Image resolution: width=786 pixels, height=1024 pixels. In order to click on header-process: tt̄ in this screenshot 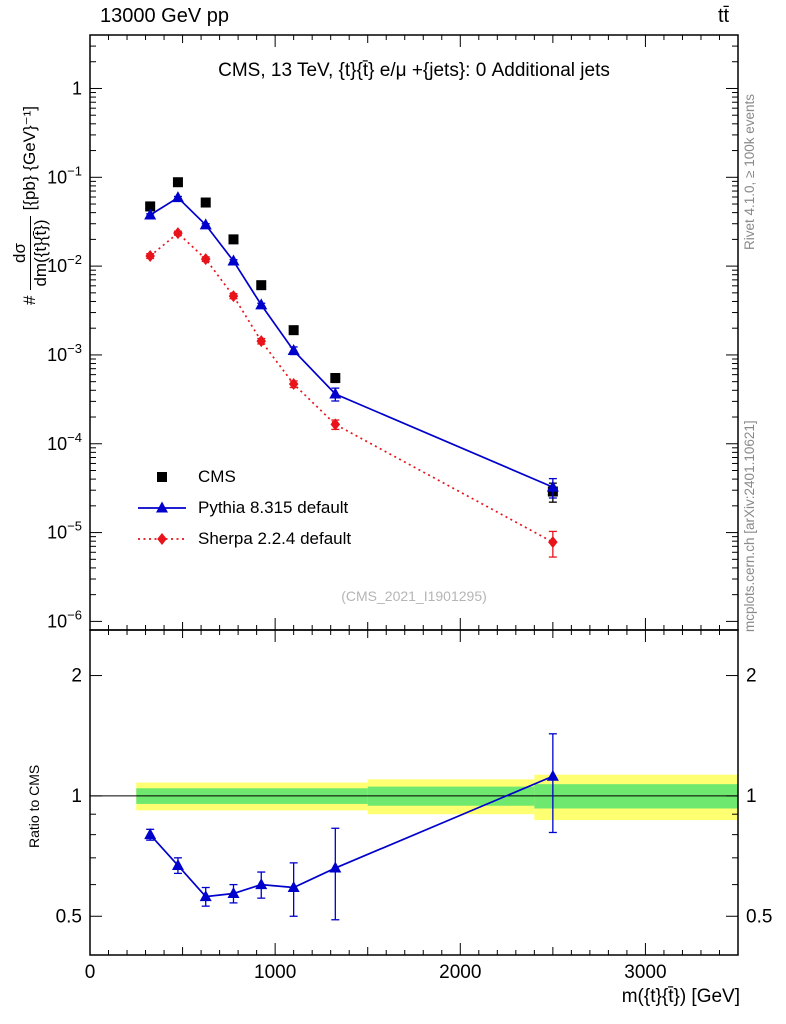, I will do `click(724, 16)`.